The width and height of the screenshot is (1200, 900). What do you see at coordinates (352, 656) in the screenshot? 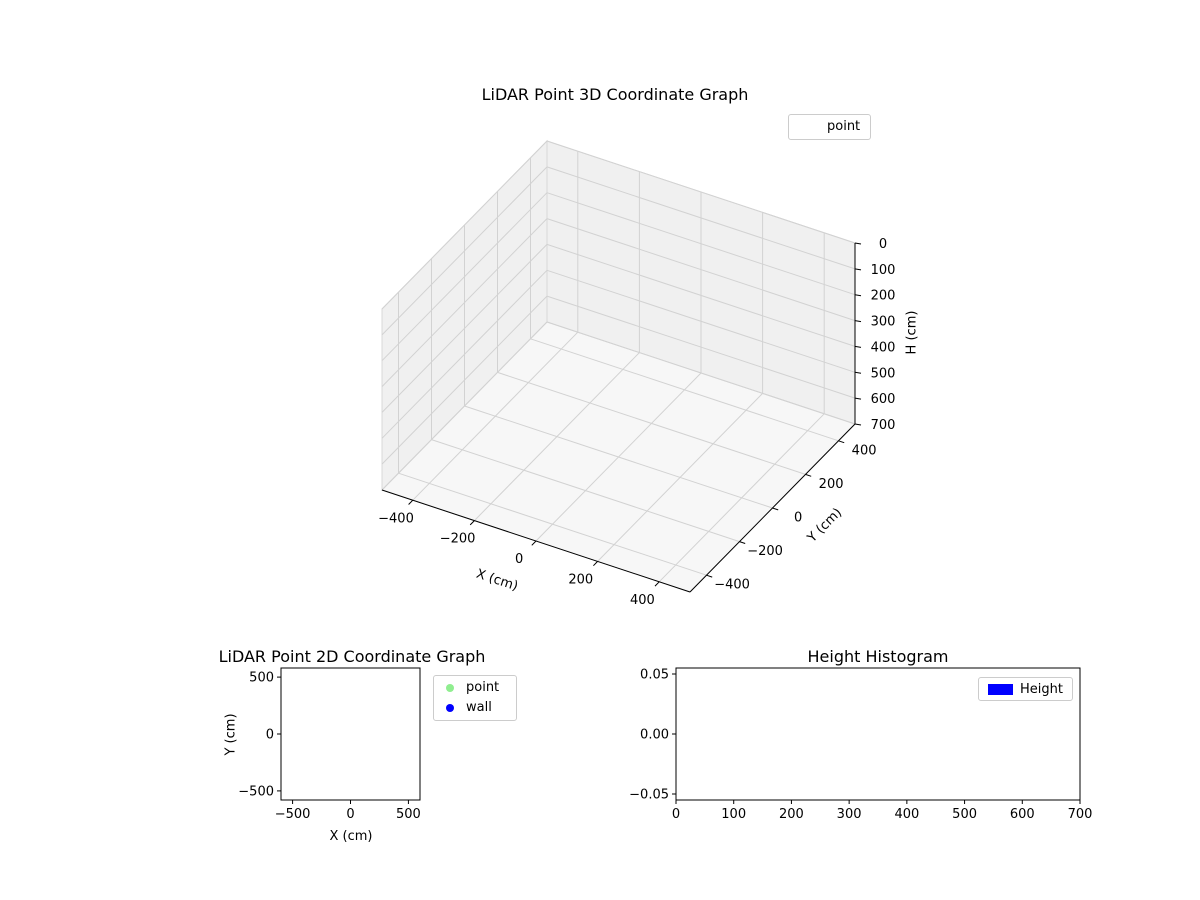
I see `plot2d-title: LiDAR Point 2D Coordinate Graph` at bounding box center [352, 656].